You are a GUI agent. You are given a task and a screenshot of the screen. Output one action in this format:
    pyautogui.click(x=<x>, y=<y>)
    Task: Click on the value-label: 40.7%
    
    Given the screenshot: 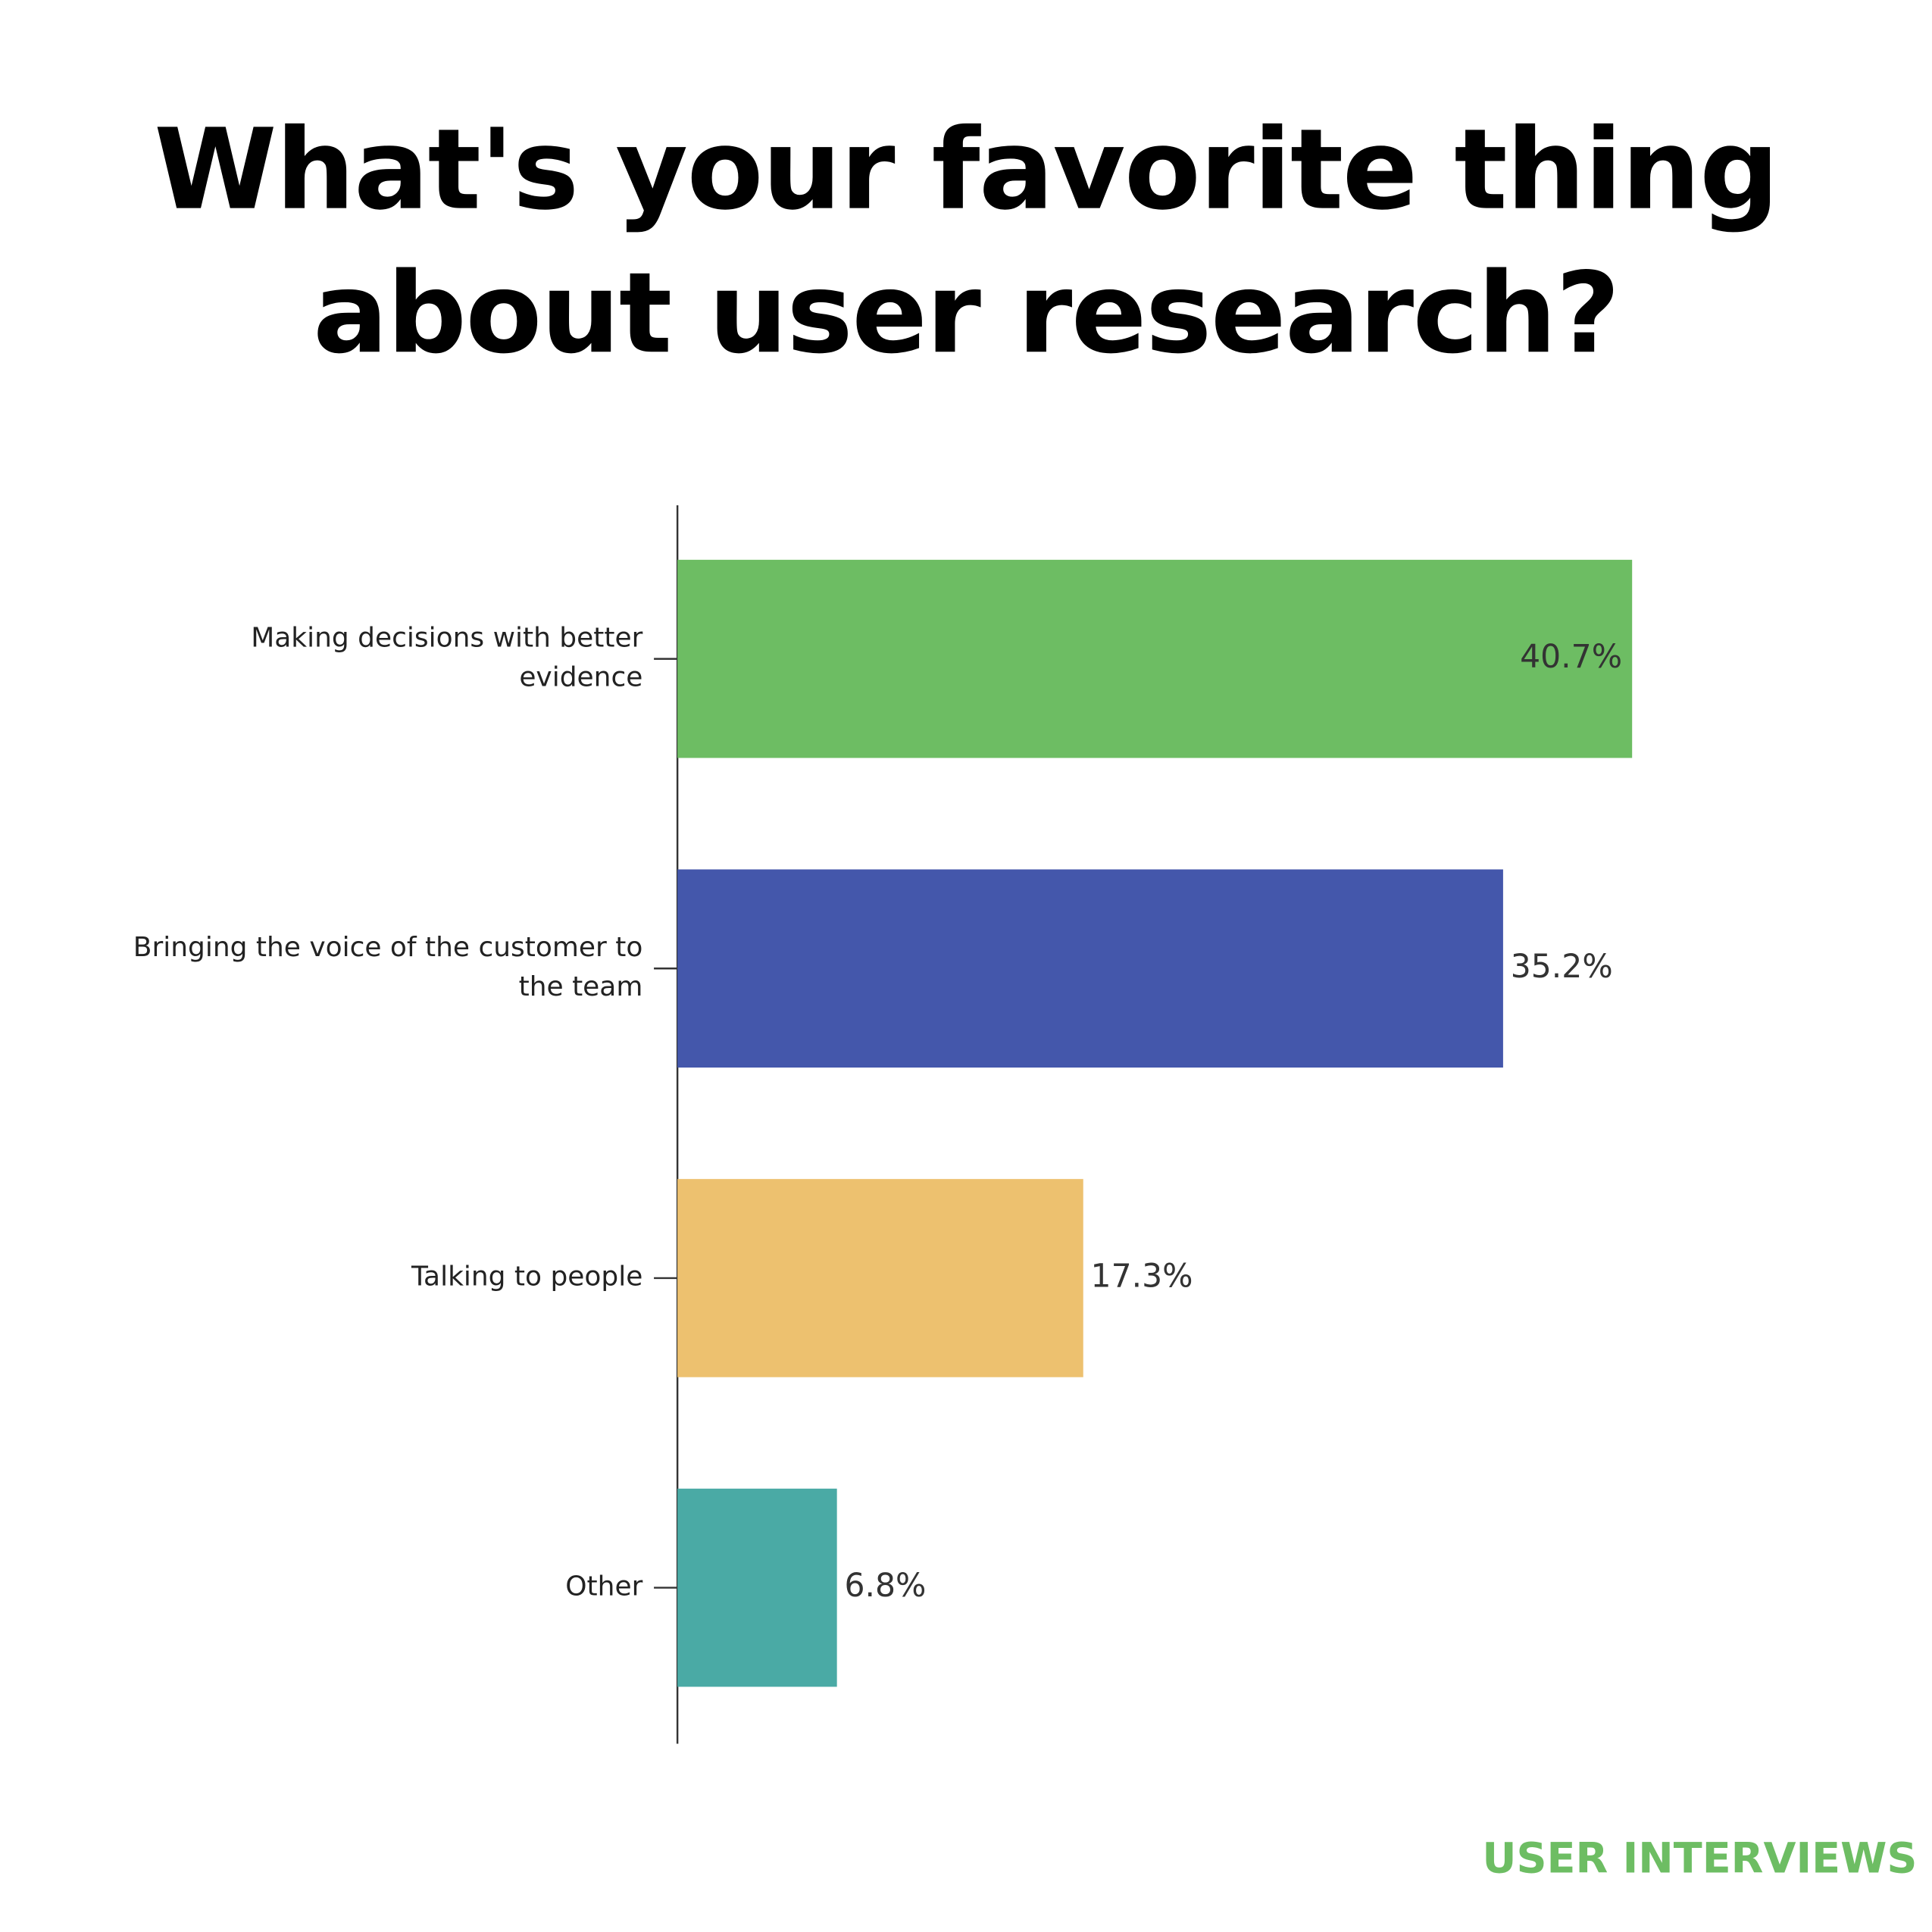 What is the action you would take?
    pyautogui.click(x=1571, y=657)
    